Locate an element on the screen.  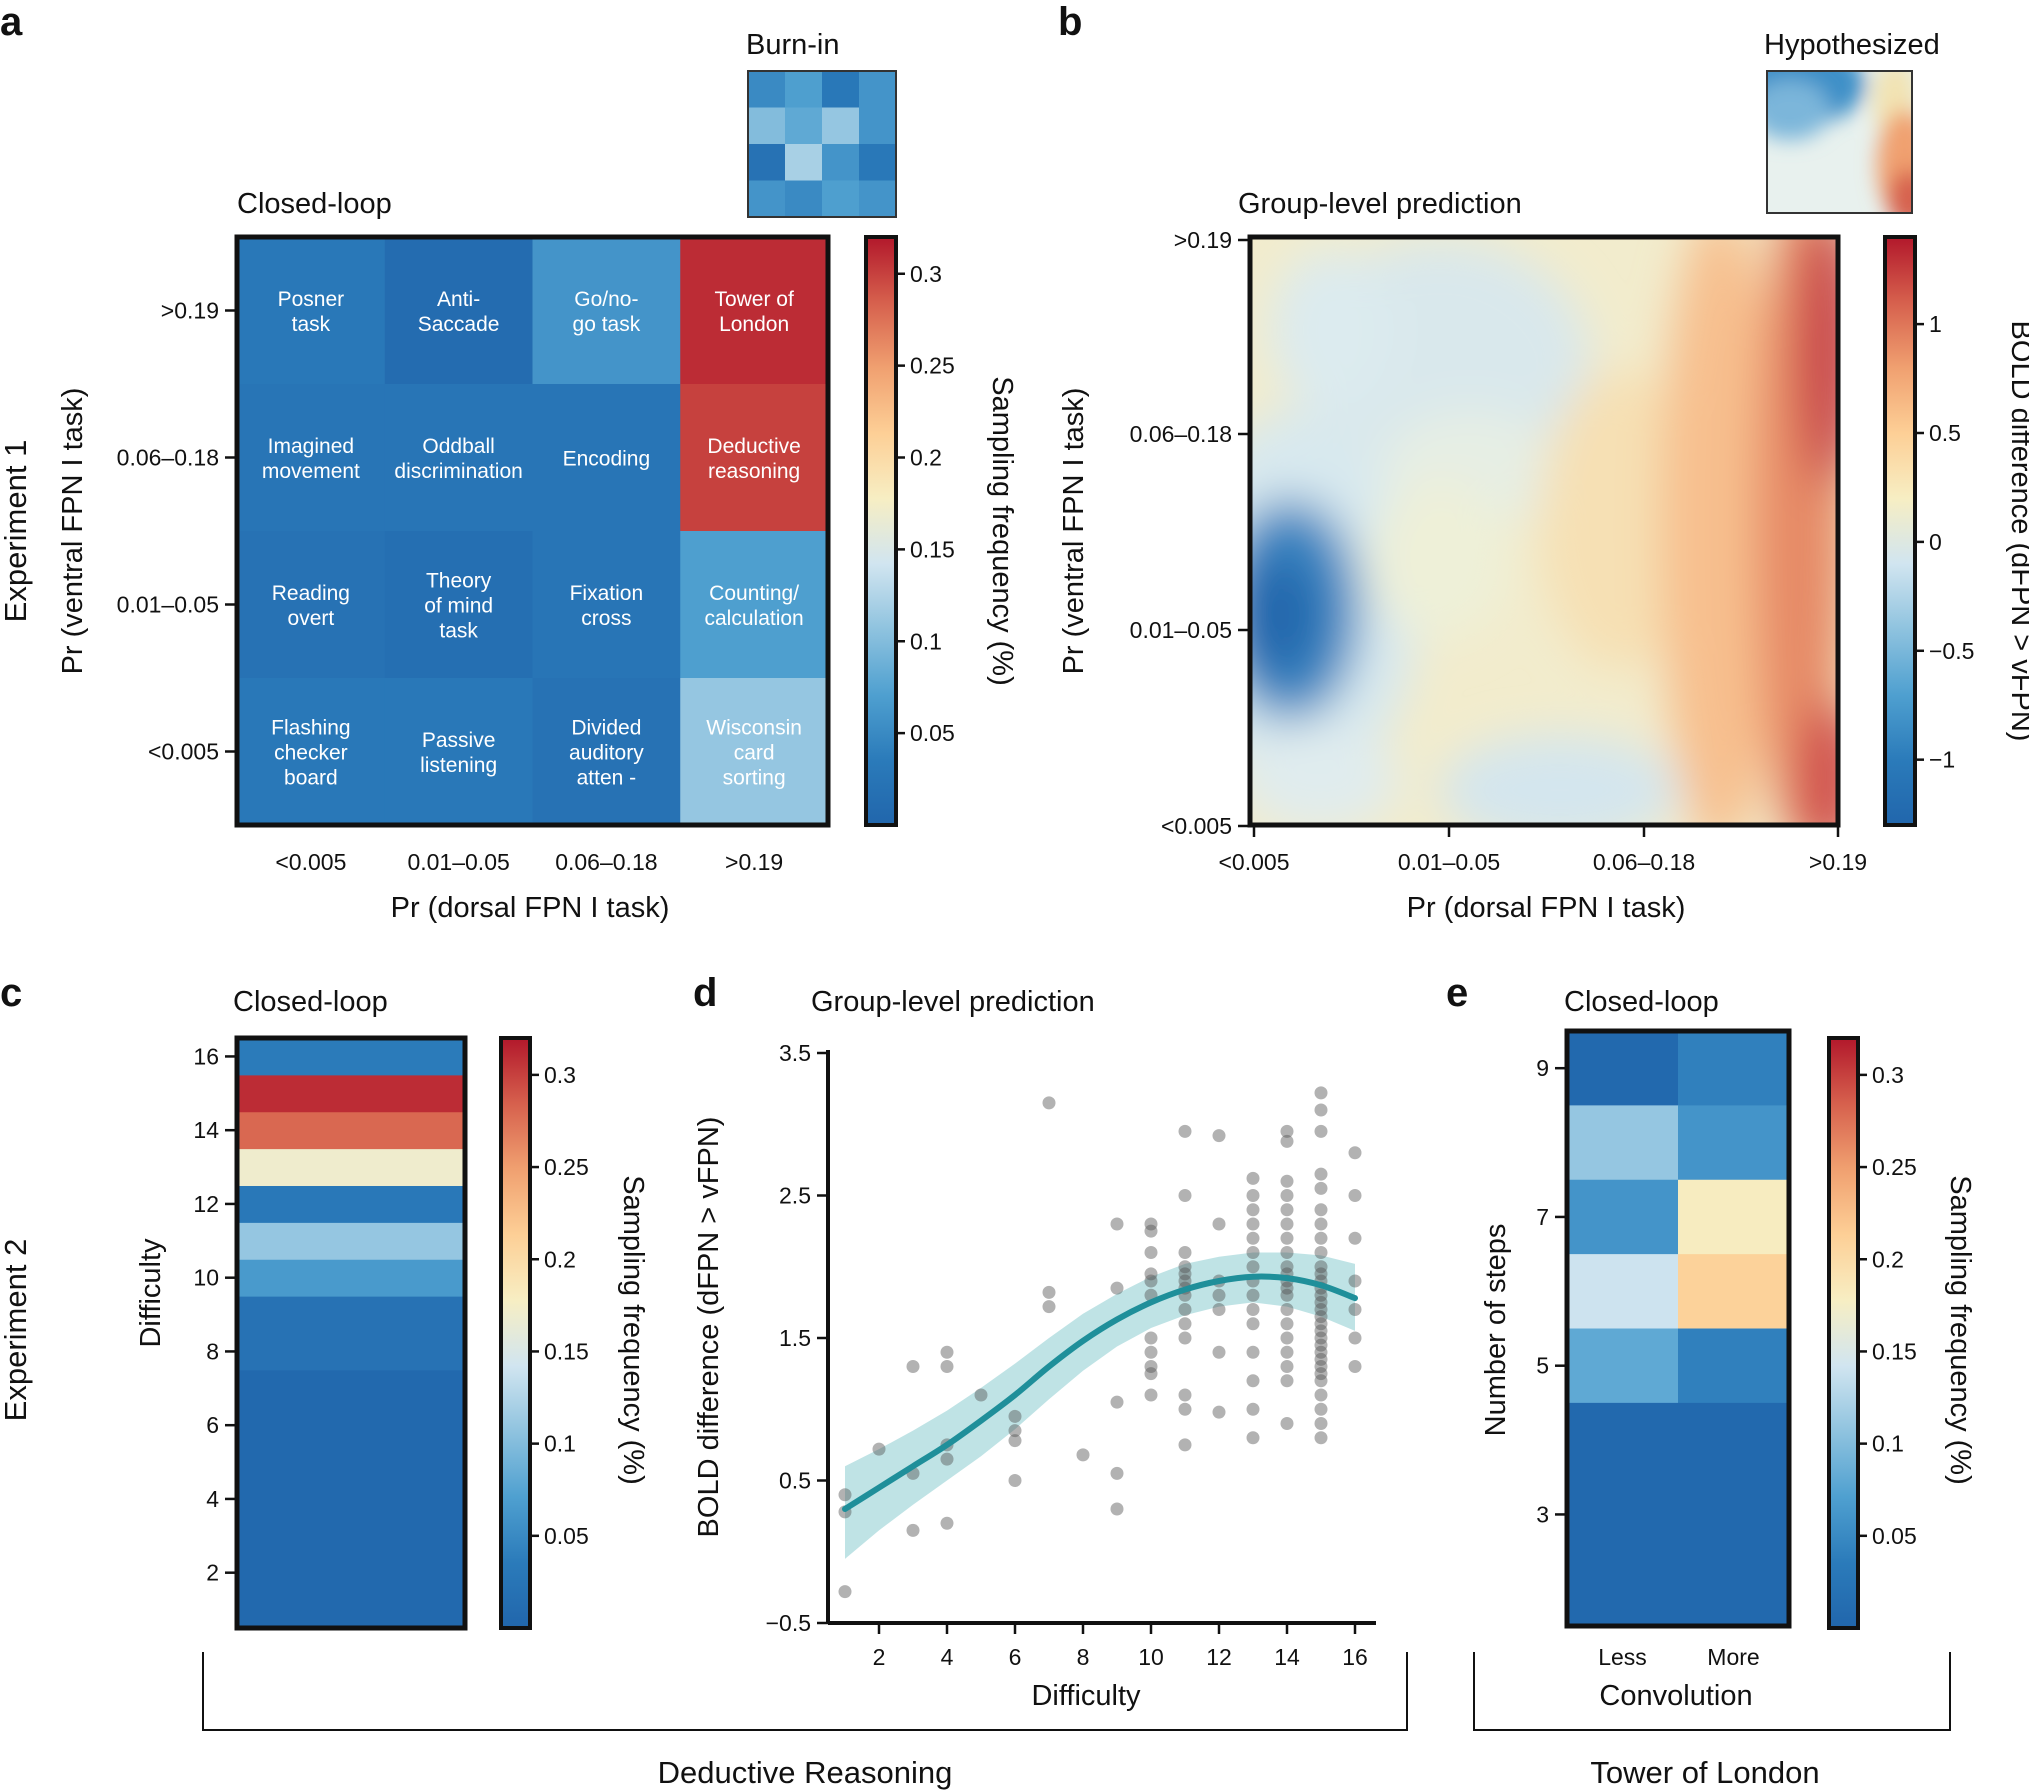
panel-b-x-ticks: <0.005 0.01–0.05 0.06–0.18 >0.19 is located at coordinates (1543, 850).